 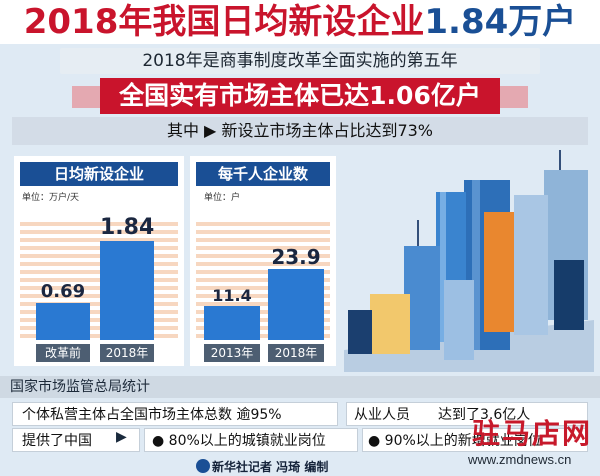 I want to click on bar-value-label: 0.69, so click(x=63, y=291).